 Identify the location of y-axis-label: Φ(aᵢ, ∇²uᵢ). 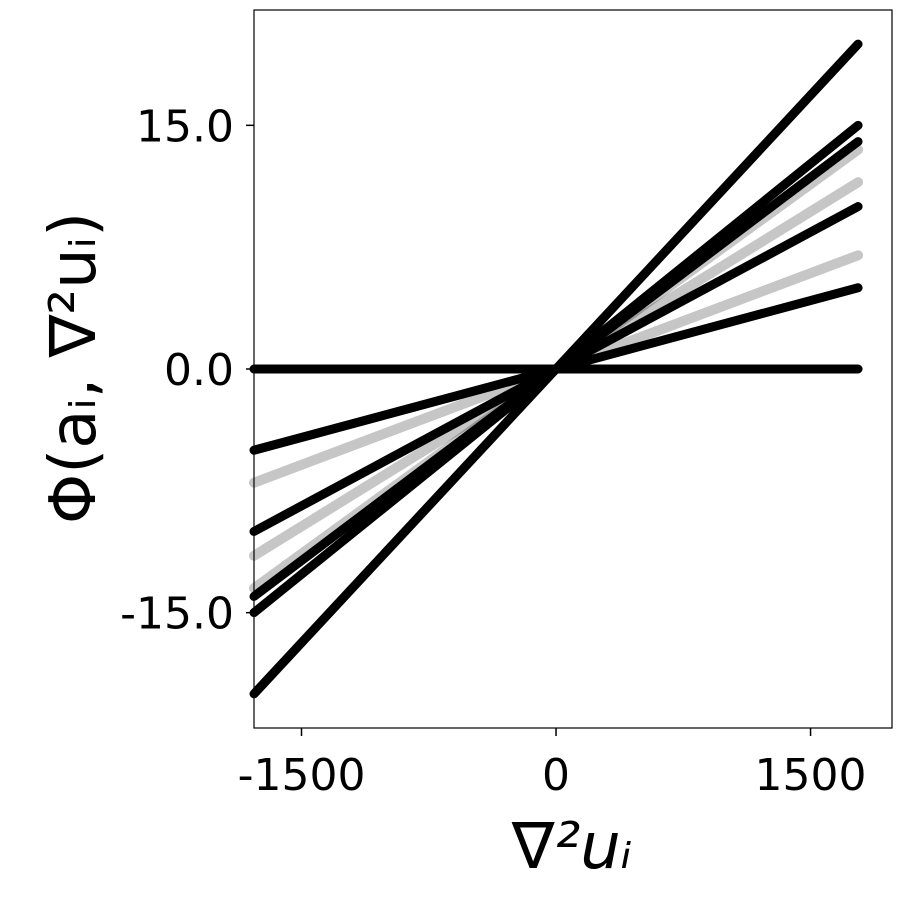
(74, 368).